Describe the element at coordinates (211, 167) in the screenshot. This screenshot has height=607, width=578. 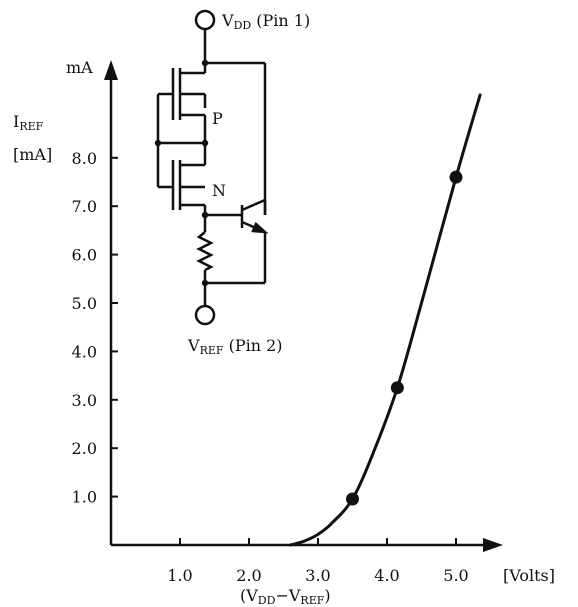
I see `circuit-schematic` at that location.